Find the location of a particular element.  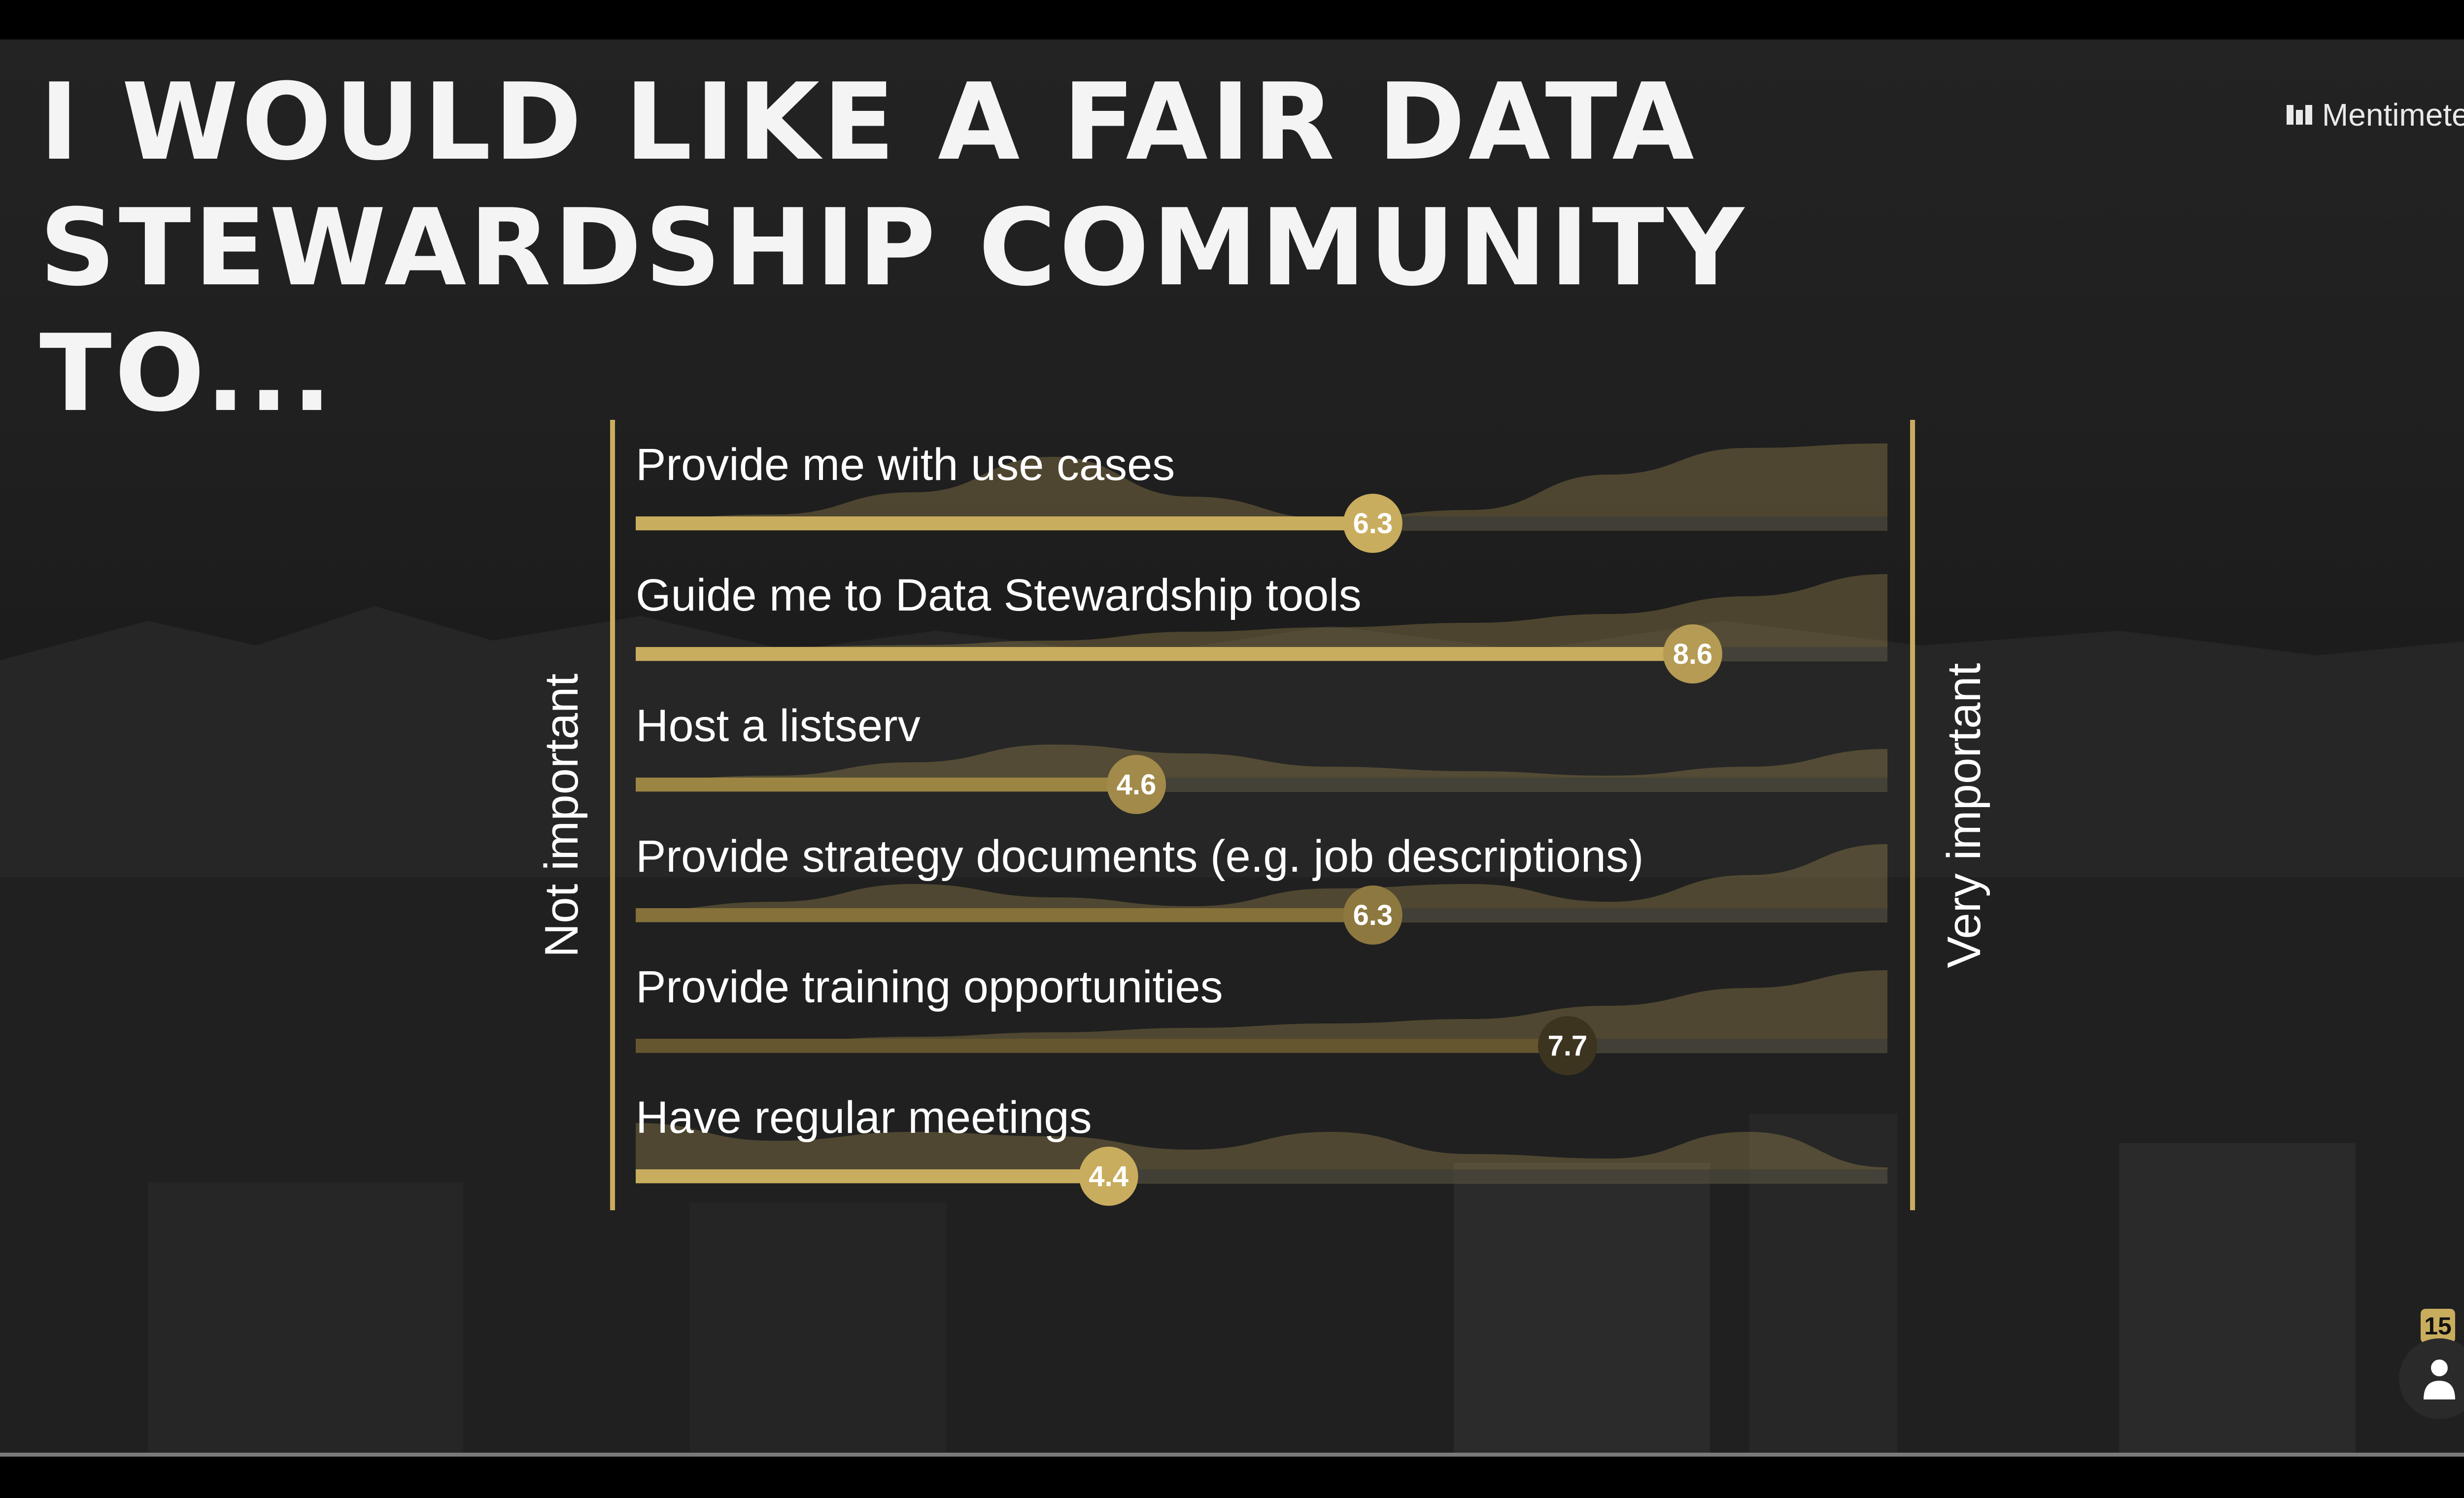

bottom-bar is located at coordinates (1232, 1477).